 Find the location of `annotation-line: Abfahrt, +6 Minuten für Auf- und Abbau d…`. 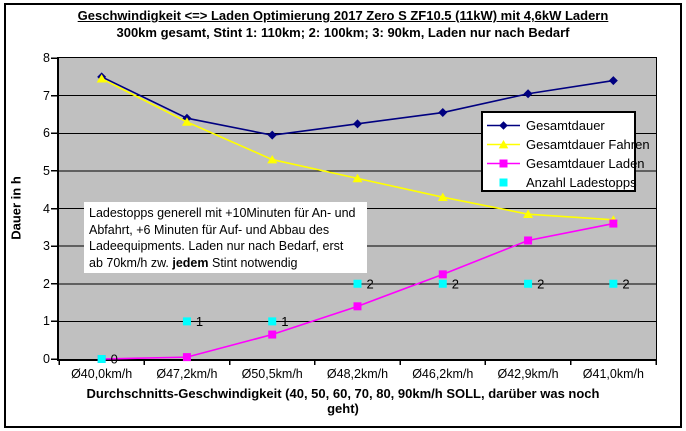

annotation-line: Abfahrt, +6 Minuten für Auf- und Abbau d… is located at coordinates (209, 229).